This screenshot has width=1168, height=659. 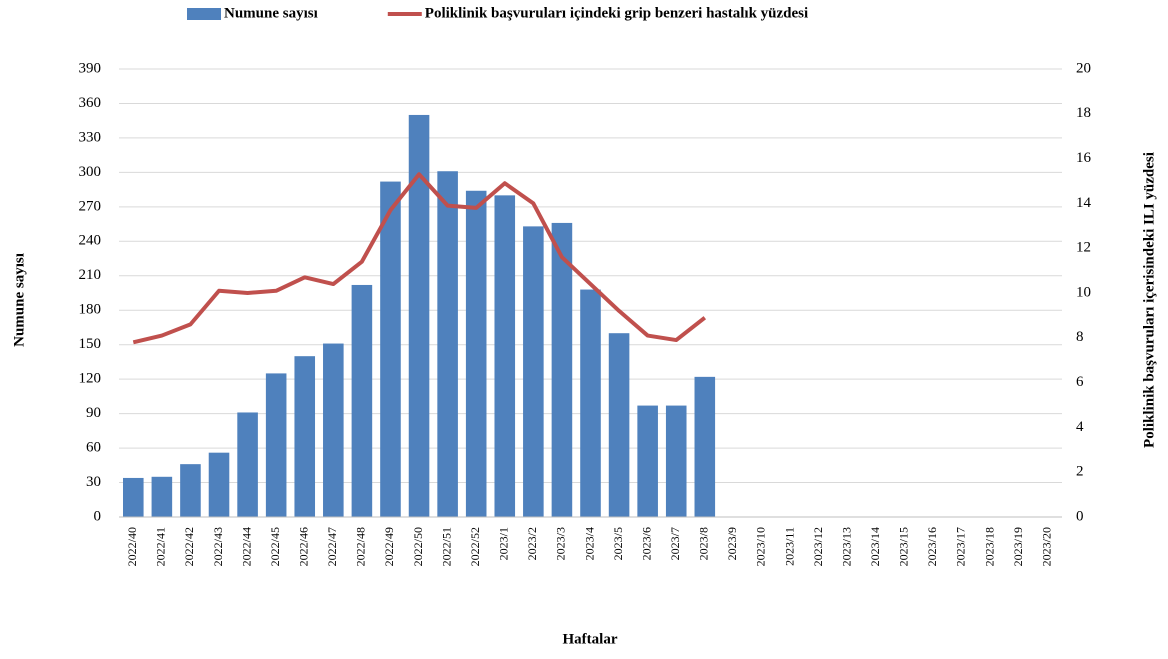 What do you see at coordinates (475, 546) in the screenshot?
I see `x-tick-label: 2022/52` at bounding box center [475, 546].